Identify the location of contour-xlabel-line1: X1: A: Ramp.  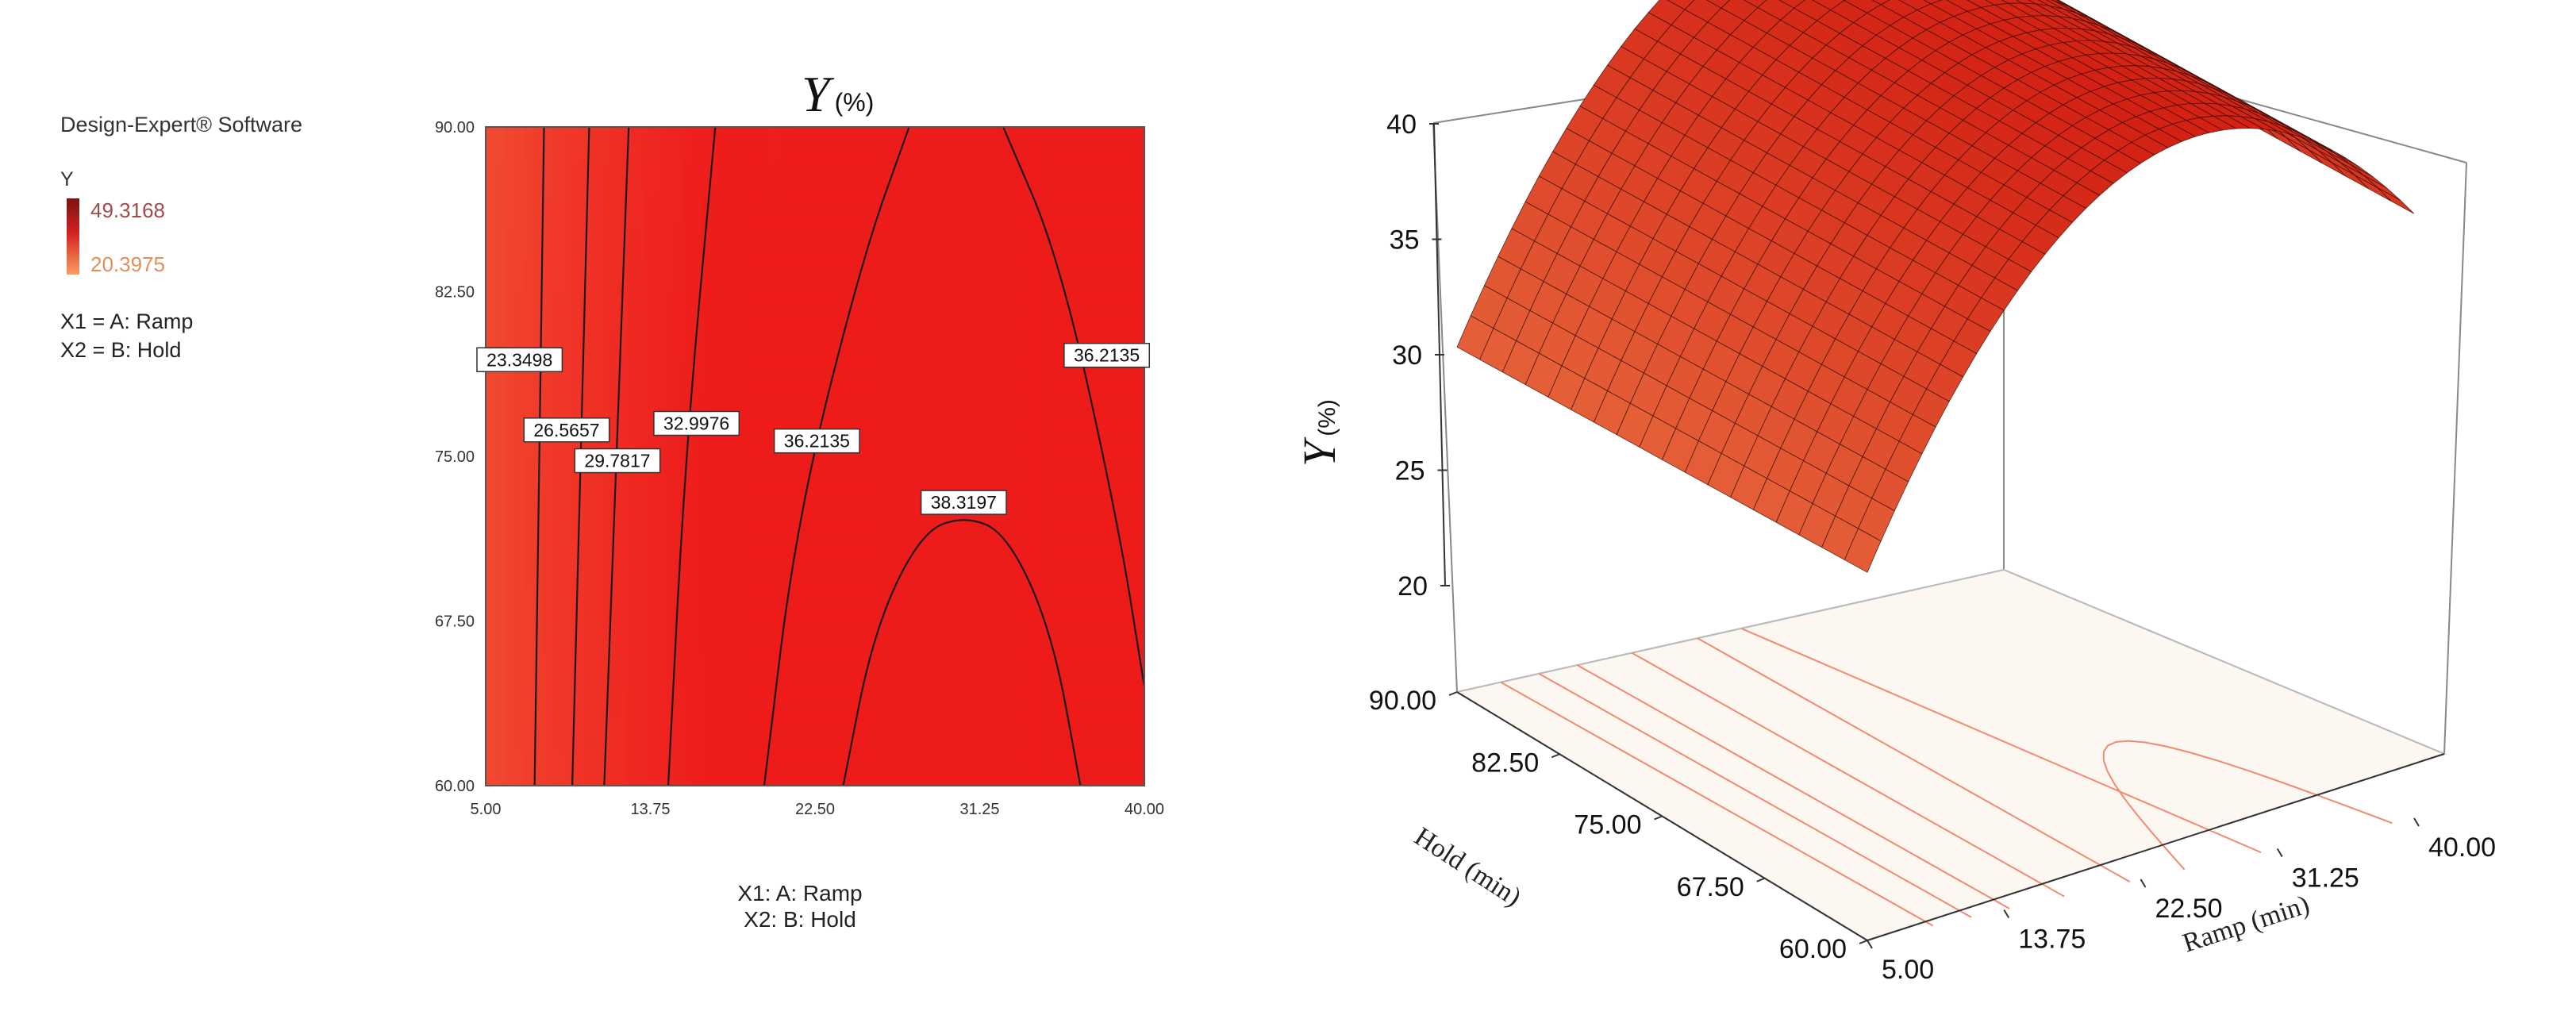
(799, 893).